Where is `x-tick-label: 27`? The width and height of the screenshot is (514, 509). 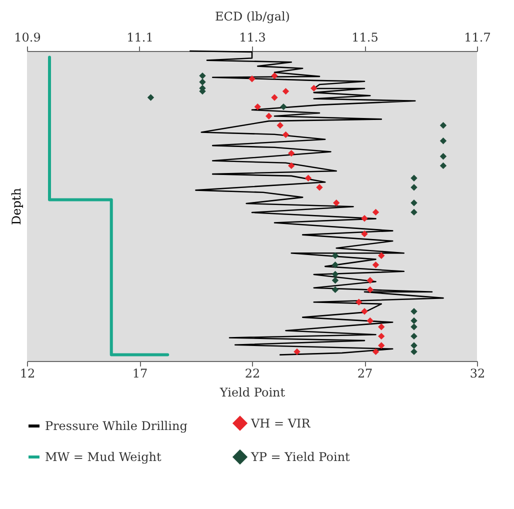 x-tick-label: 27 is located at coordinates (365, 373).